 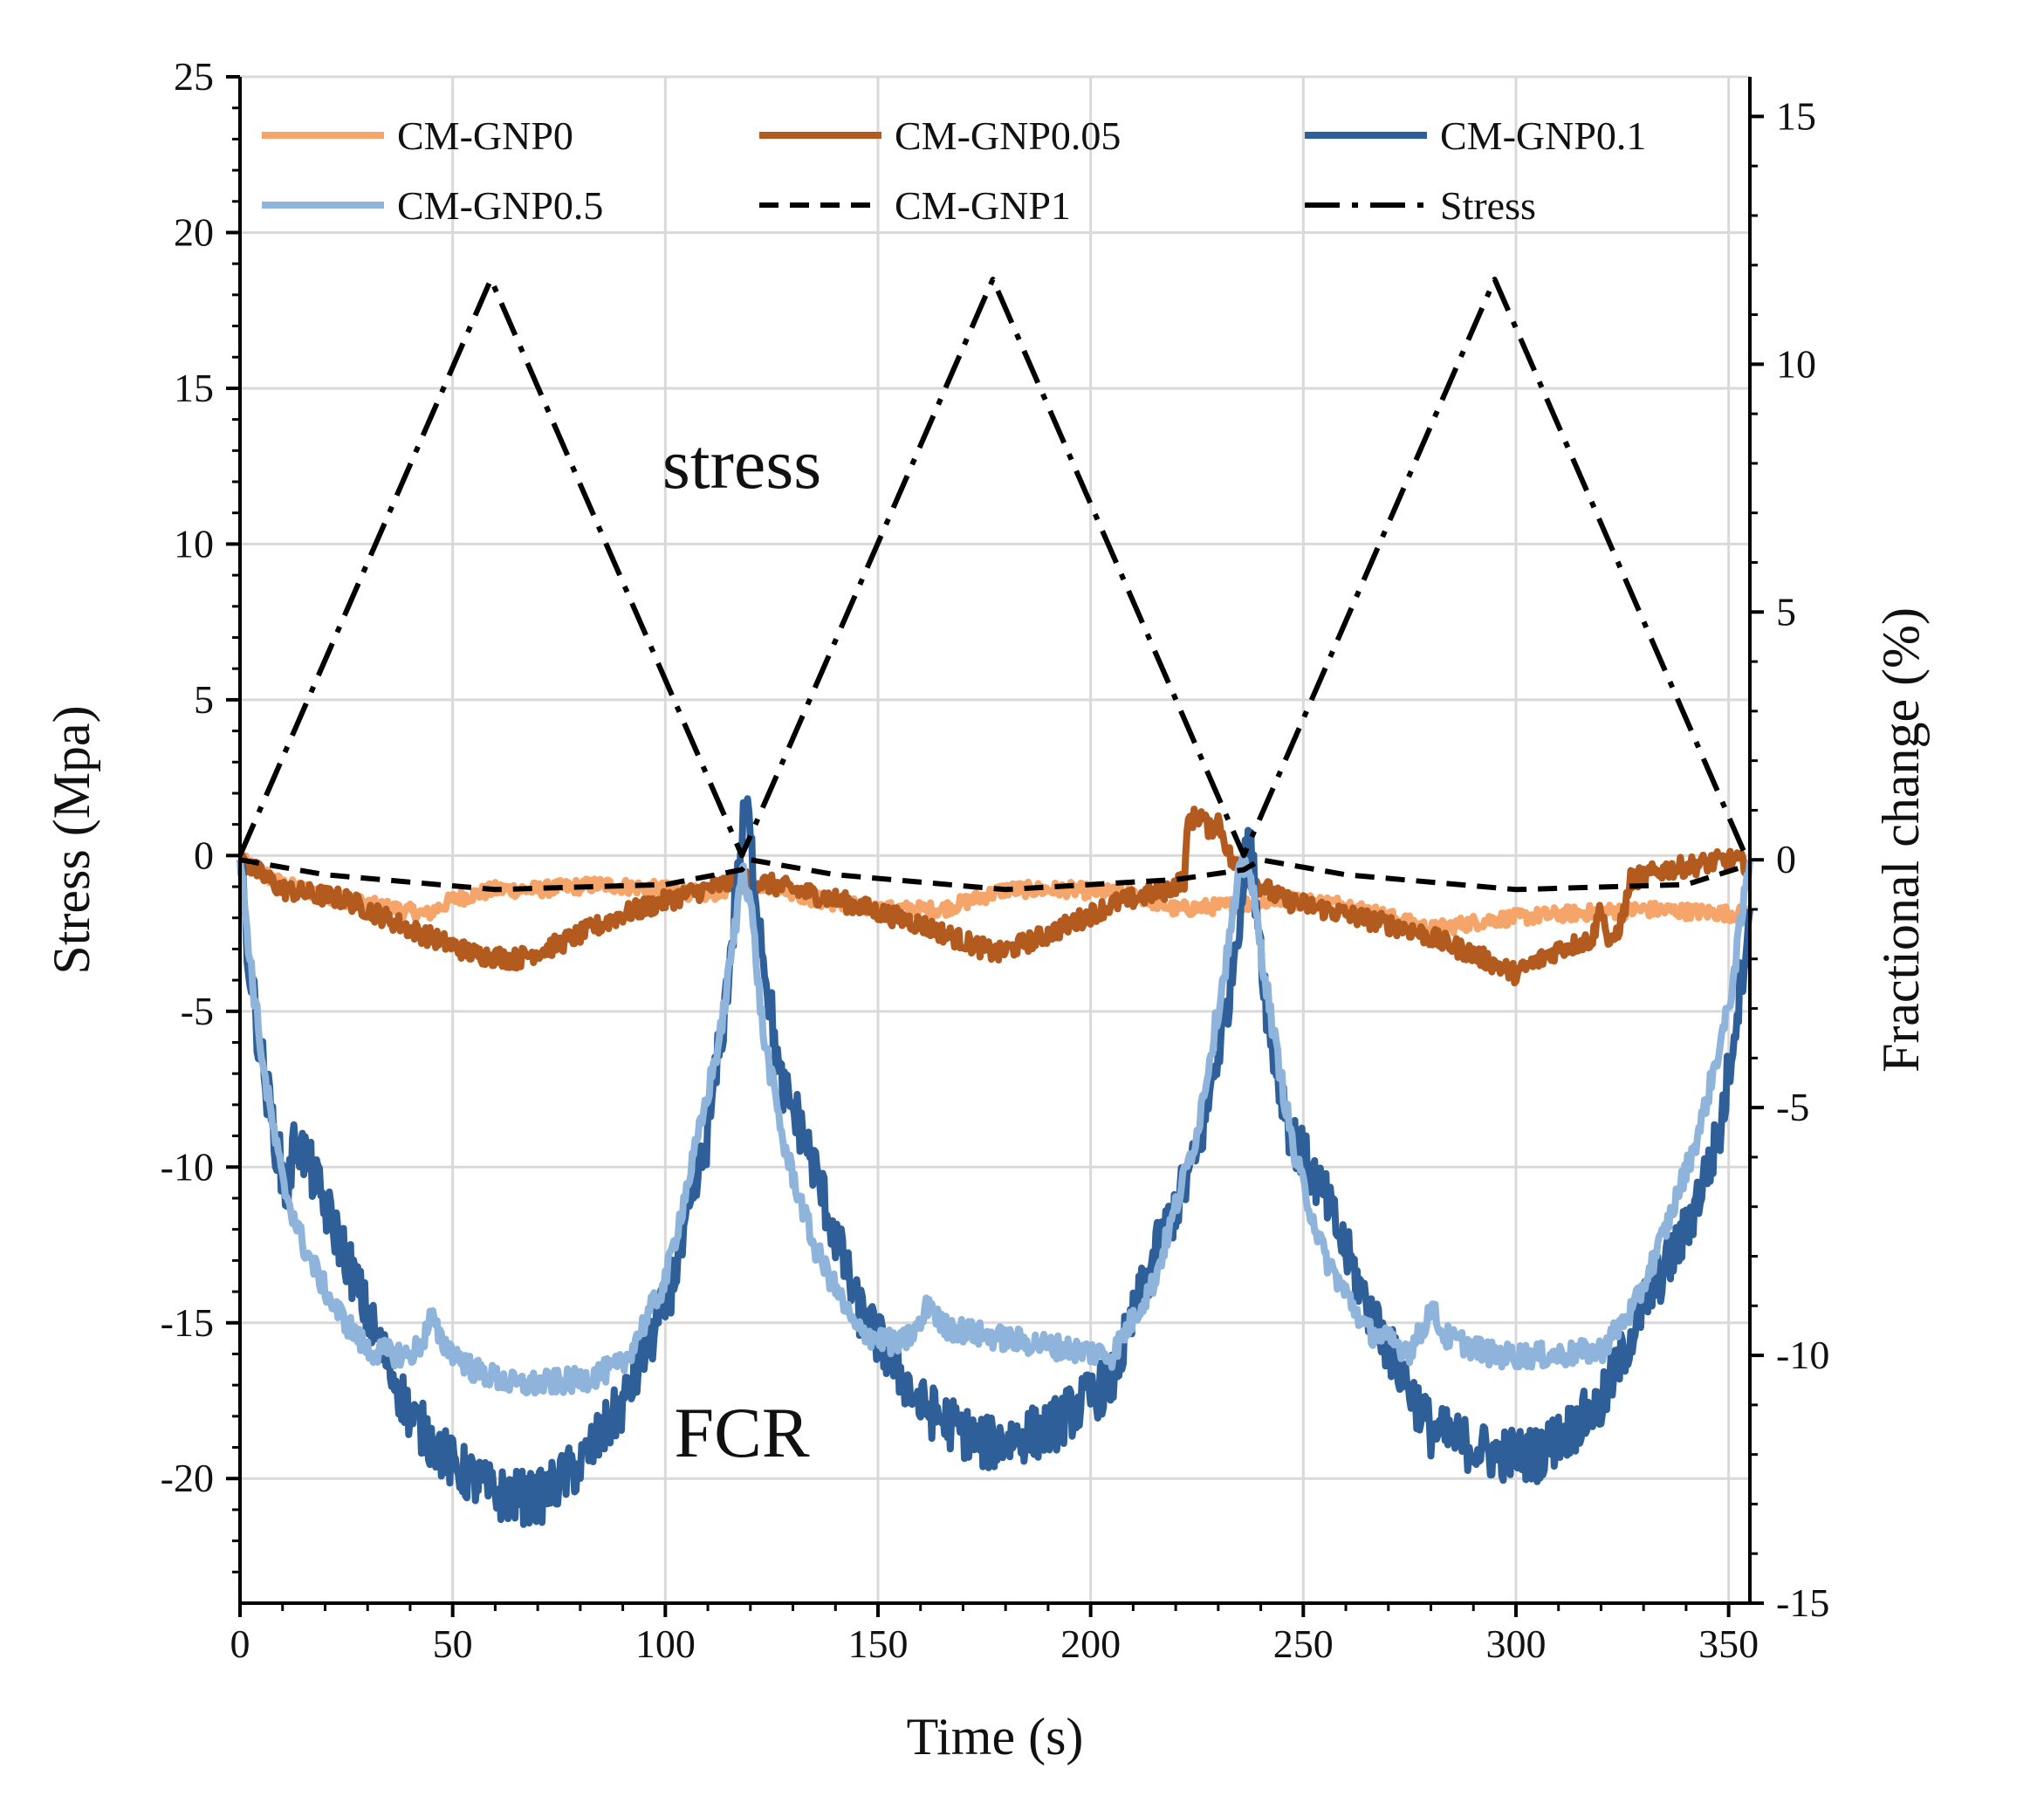 I want to click on annotations: stress FCR, so click(x=742, y=948).